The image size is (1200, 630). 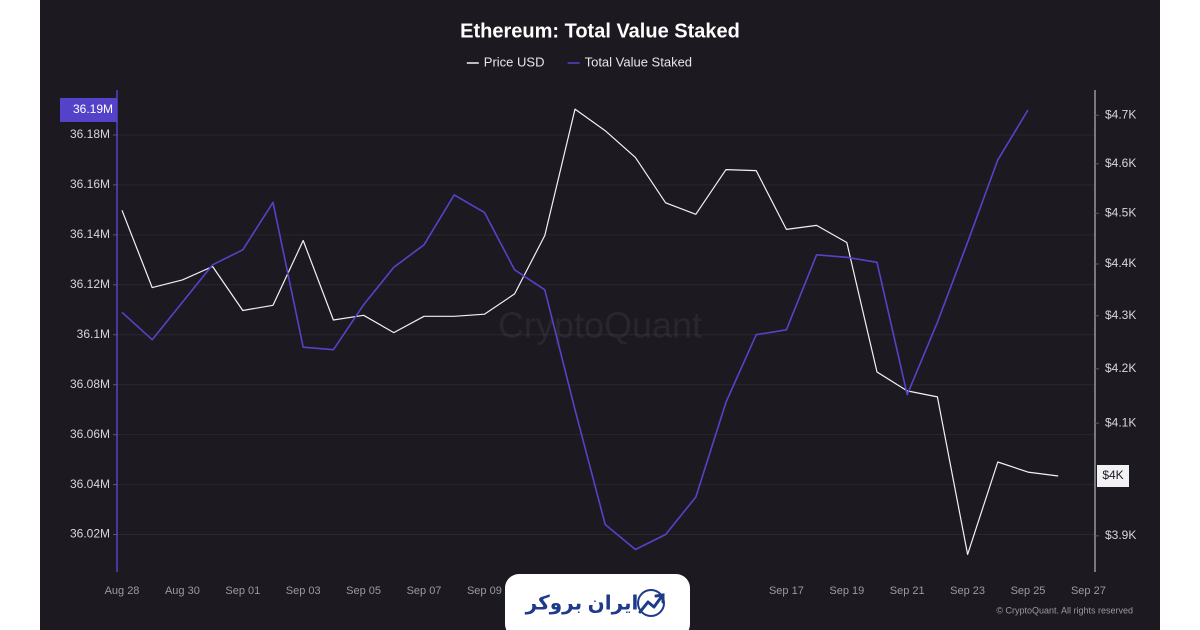 I want to click on legend-label: Price USD, so click(x=514, y=61).